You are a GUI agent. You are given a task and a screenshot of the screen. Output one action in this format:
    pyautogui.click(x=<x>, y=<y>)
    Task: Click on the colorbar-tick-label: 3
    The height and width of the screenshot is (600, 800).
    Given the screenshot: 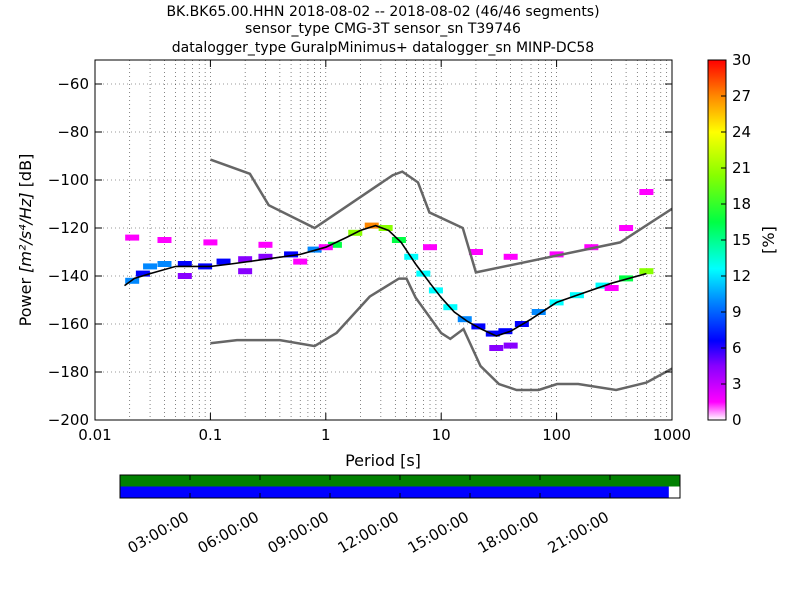 What is the action you would take?
    pyautogui.click(x=737, y=384)
    